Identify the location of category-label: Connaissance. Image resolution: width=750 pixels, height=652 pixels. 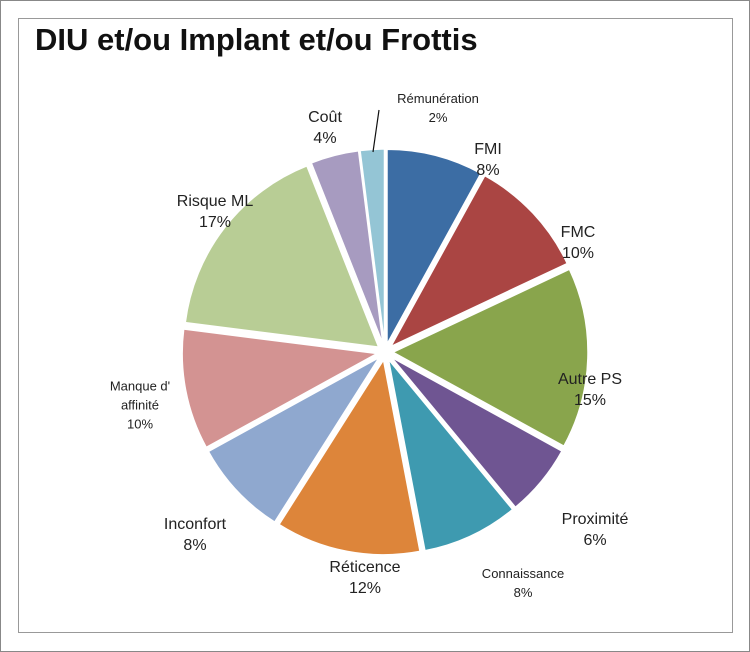
(523, 573).